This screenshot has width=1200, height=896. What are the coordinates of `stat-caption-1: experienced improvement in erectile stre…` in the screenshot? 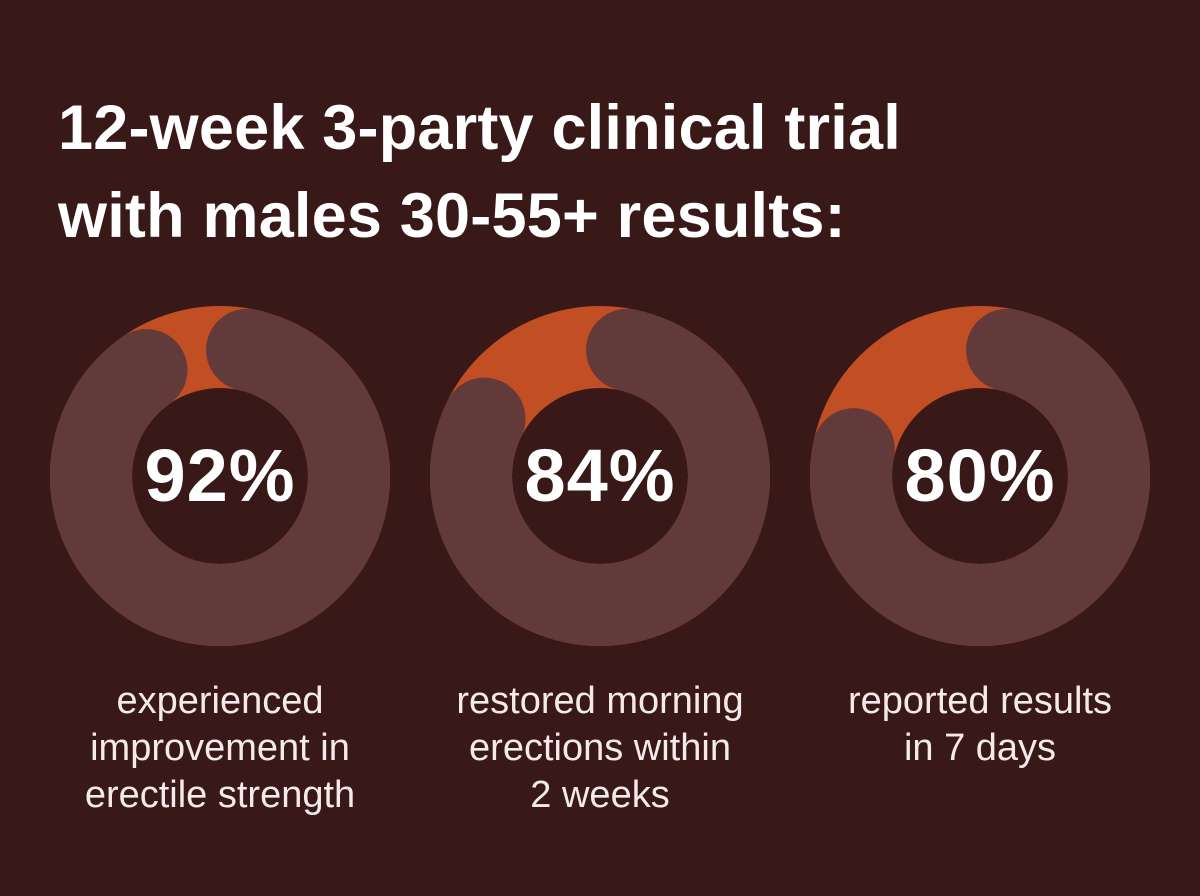 It's located at (220, 748).